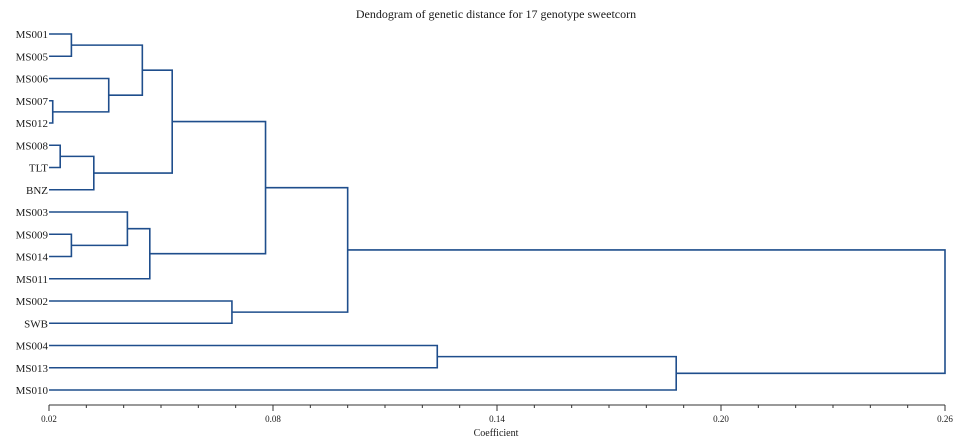 The height and width of the screenshot is (441, 961). Describe the element at coordinates (945, 419) in the screenshot. I see `x-tick-label: 0.26` at that location.